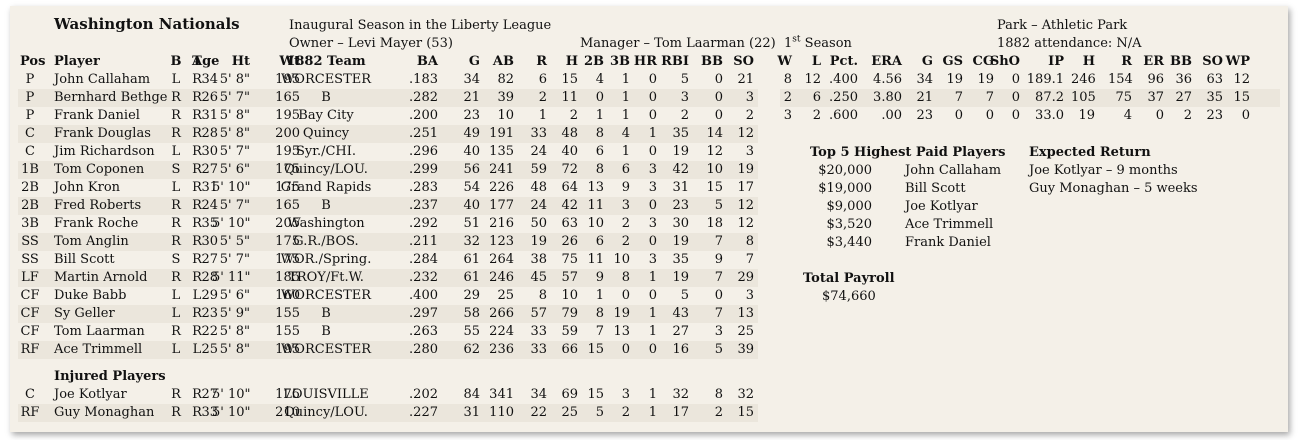 This screenshot has height=440, width=1298. Describe the element at coordinates (845, 170) in the screenshot. I see `salary-amount: $20,000` at that location.